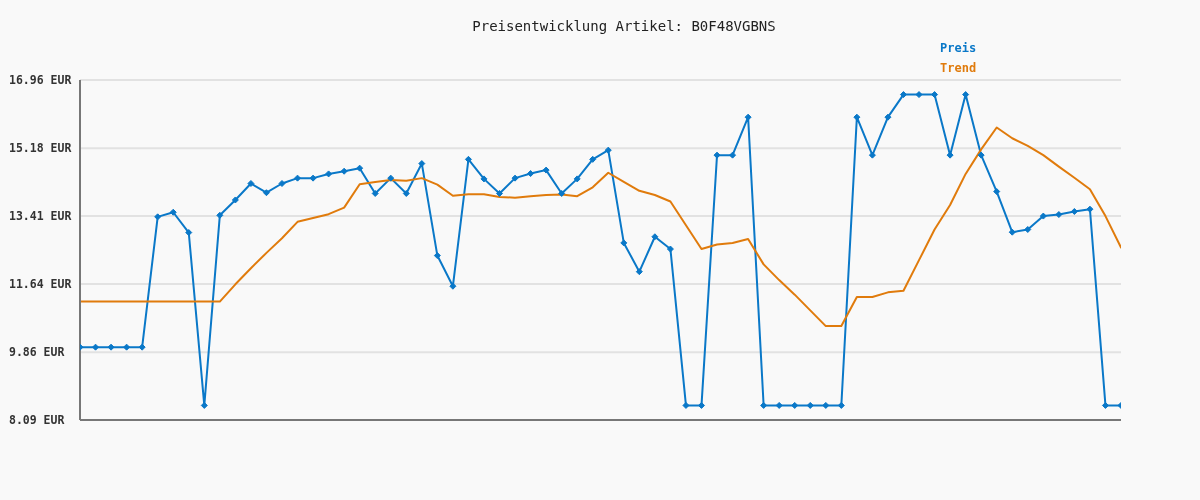 The image size is (1200, 500). I want to click on text: Trend, so click(958, 68).